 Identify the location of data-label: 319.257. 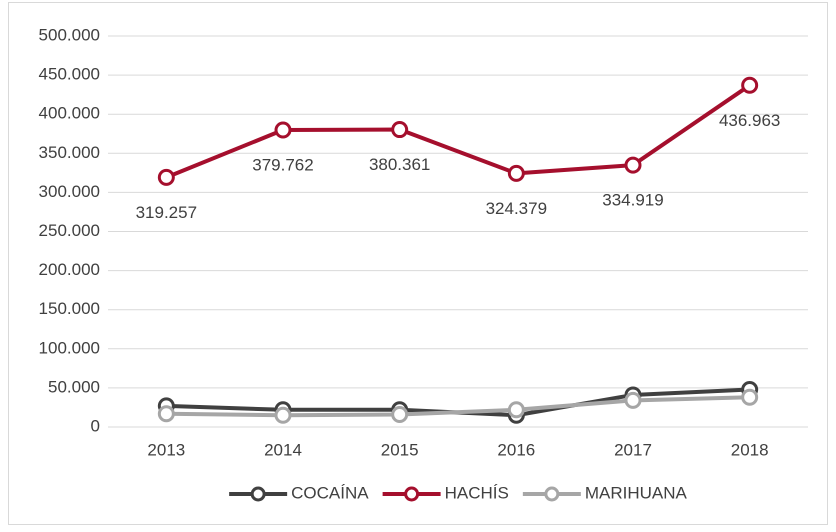
(166, 212).